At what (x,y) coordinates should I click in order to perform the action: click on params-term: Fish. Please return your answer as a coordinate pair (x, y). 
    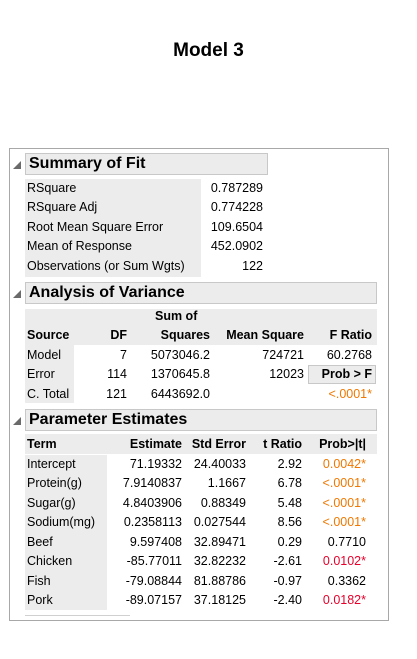
    Looking at the image, I should click on (39, 581).